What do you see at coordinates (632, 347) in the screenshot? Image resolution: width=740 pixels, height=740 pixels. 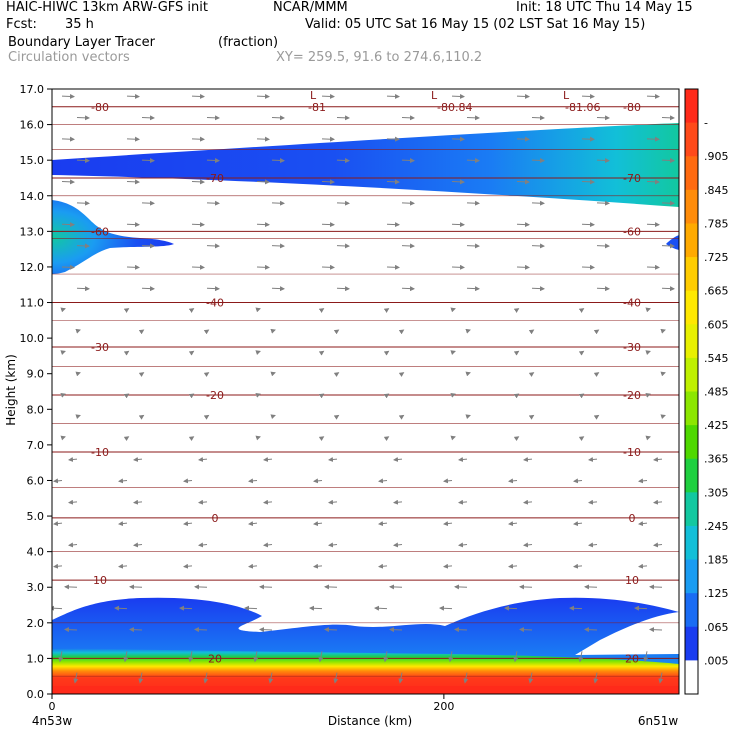 I see `isotherm-label: -30` at bounding box center [632, 347].